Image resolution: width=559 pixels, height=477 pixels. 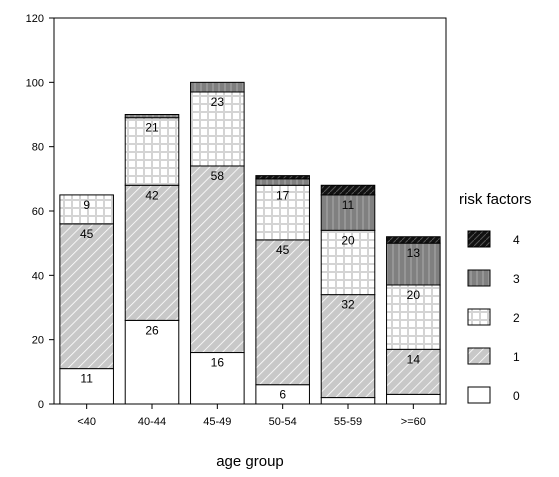 I want to click on x-tick-label: >=60, so click(x=413, y=422).